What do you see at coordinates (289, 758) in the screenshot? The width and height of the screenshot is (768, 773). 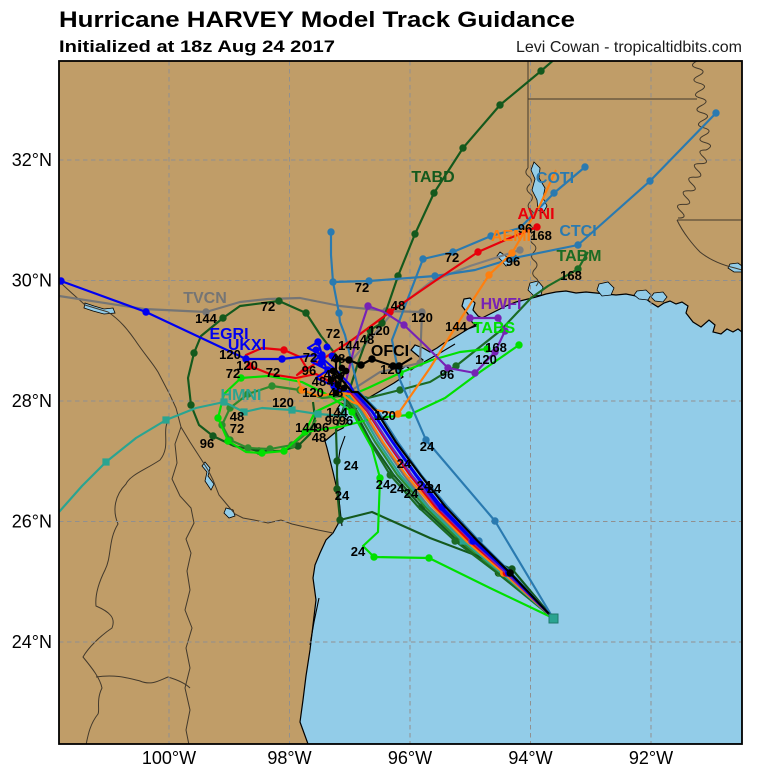 I see `svg-text: 98°W` at bounding box center [289, 758].